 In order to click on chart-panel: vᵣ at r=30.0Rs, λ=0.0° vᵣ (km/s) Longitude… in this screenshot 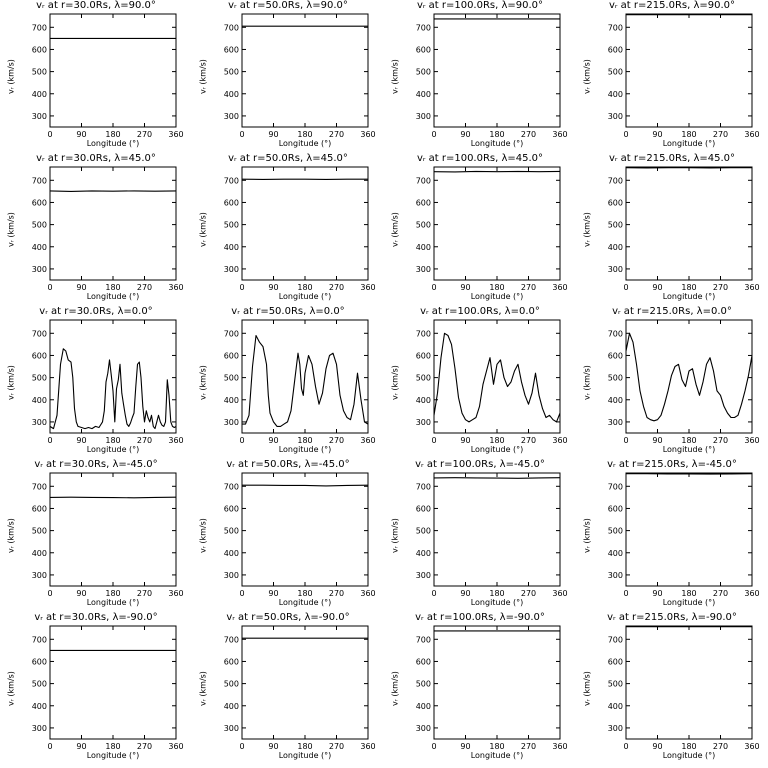, I will do `click(96, 382)`.